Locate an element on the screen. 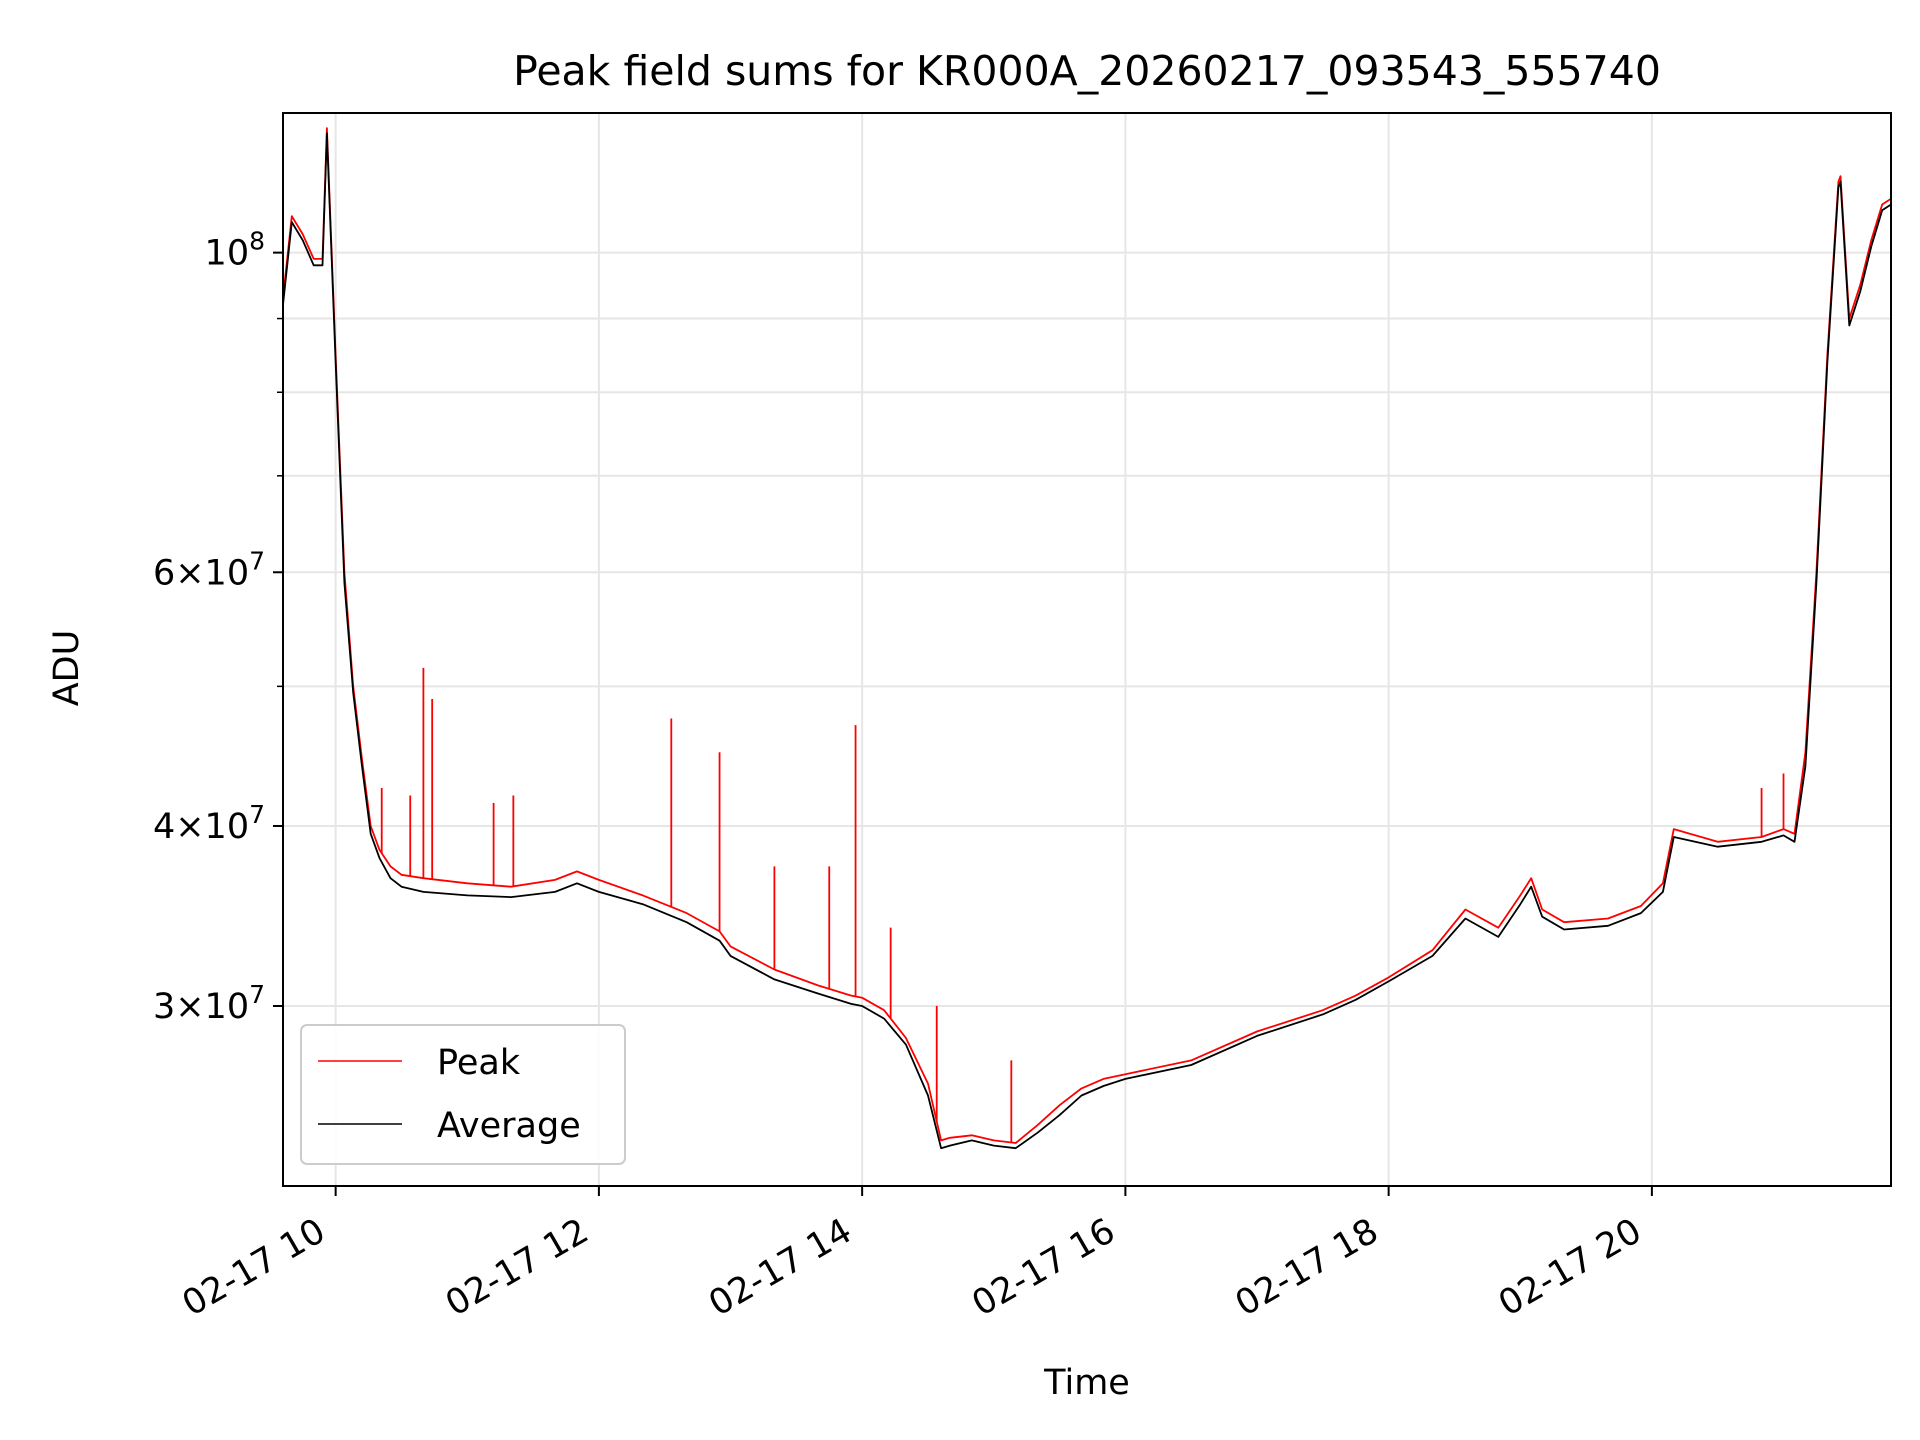  x-tick-label: 02-17 18 is located at coordinates (1307, 1267).